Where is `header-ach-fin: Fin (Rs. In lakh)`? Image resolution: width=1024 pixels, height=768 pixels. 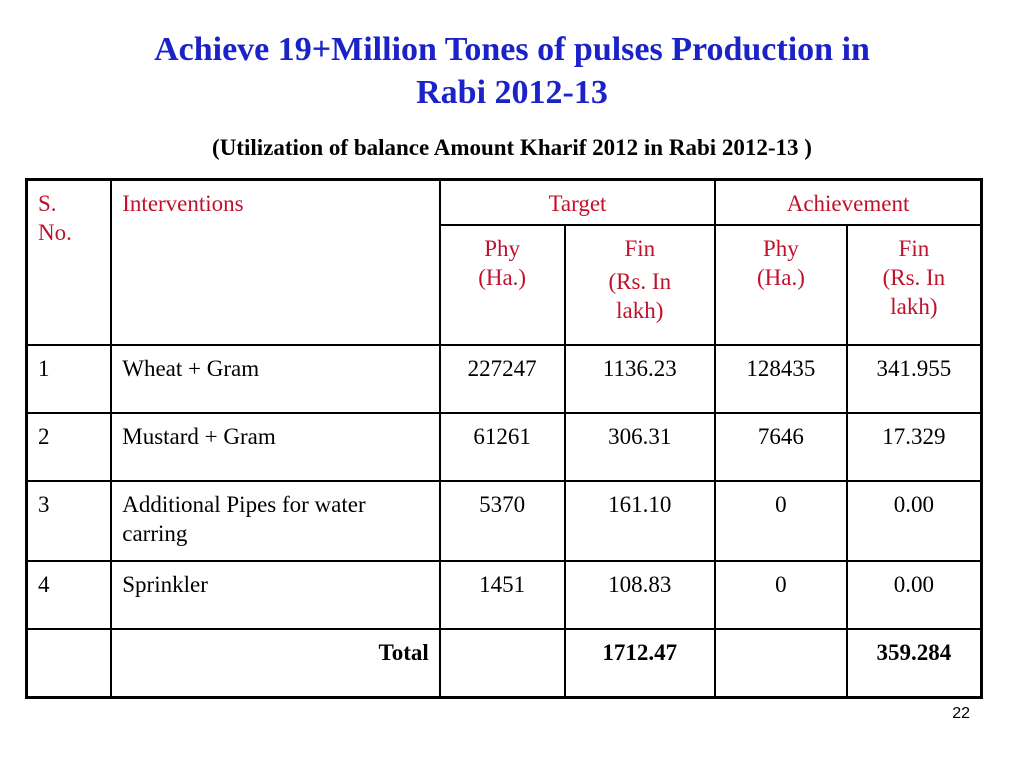
header-ach-fin: Fin (Rs. In lakh) is located at coordinates (914, 285).